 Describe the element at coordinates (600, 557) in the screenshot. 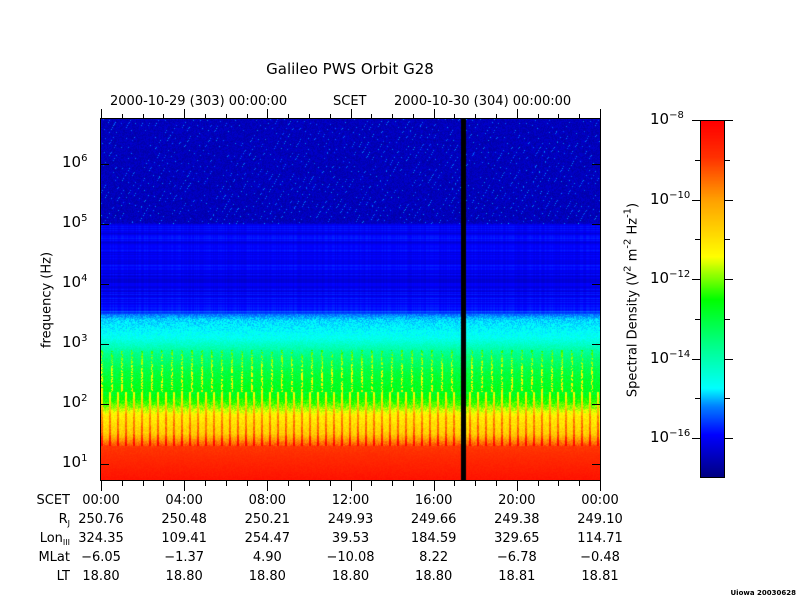

I see `ephemeris-cell: −0.48` at that location.